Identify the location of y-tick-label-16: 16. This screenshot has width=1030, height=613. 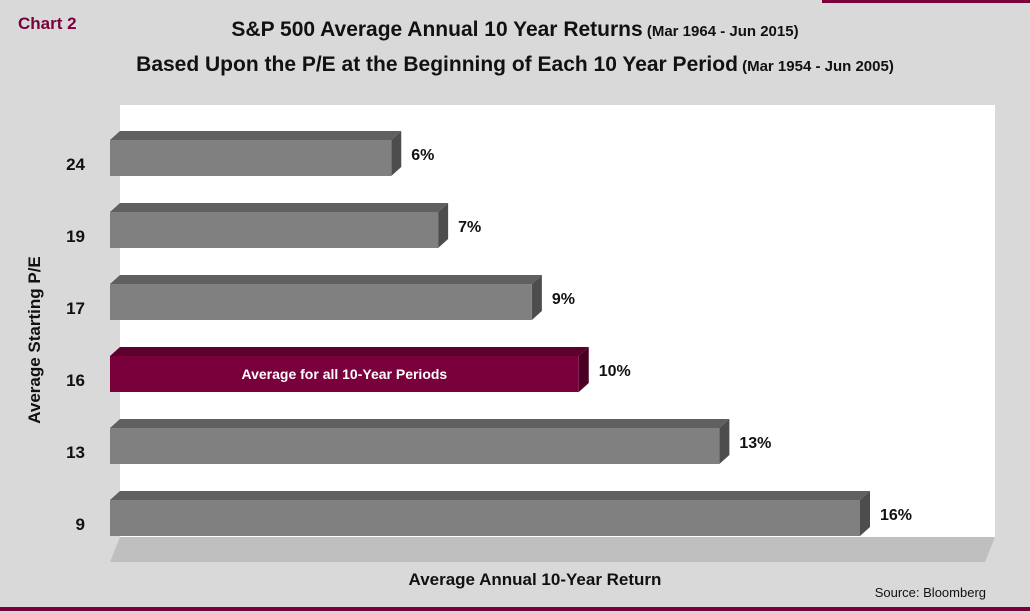
(75, 380).